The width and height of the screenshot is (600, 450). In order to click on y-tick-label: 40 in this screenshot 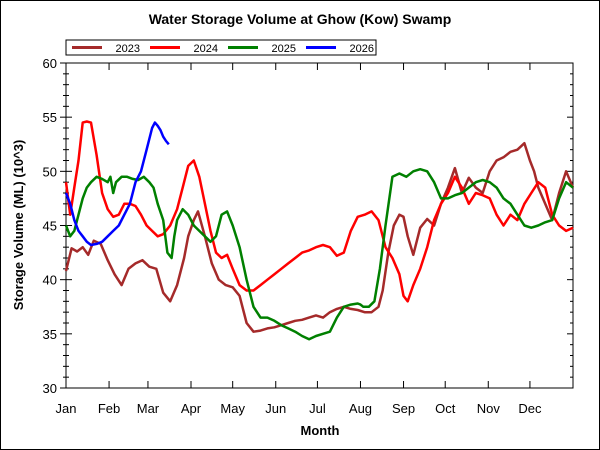, I will do `click(50, 280)`.